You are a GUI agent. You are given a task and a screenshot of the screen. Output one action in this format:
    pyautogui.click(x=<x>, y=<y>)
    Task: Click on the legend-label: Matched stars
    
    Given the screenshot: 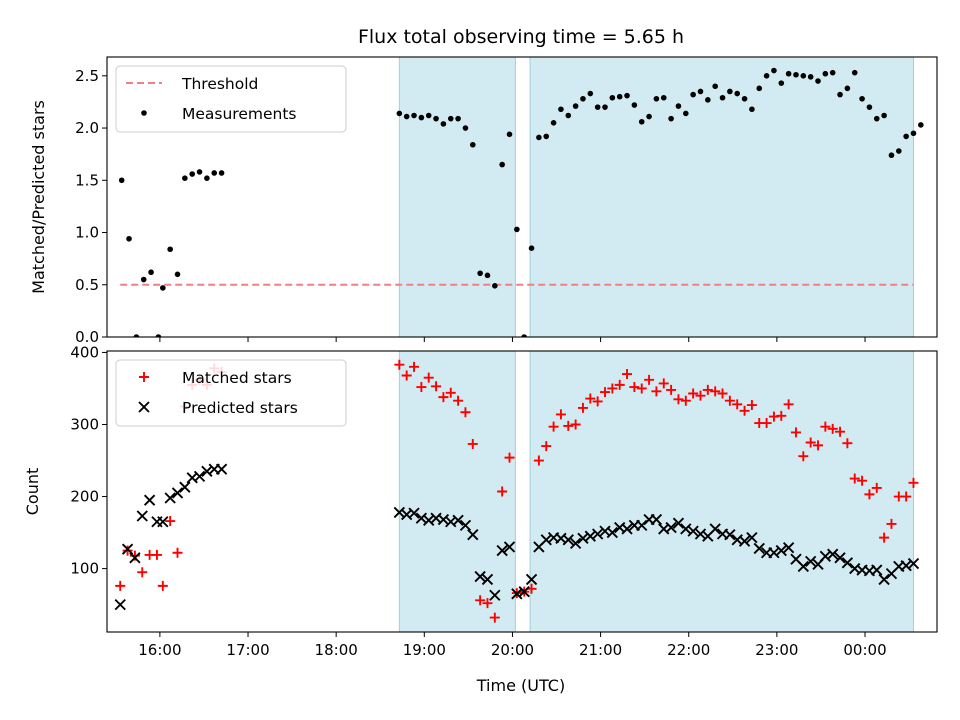 What is the action you would take?
    pyautogui.click(x=237, y=378)
    